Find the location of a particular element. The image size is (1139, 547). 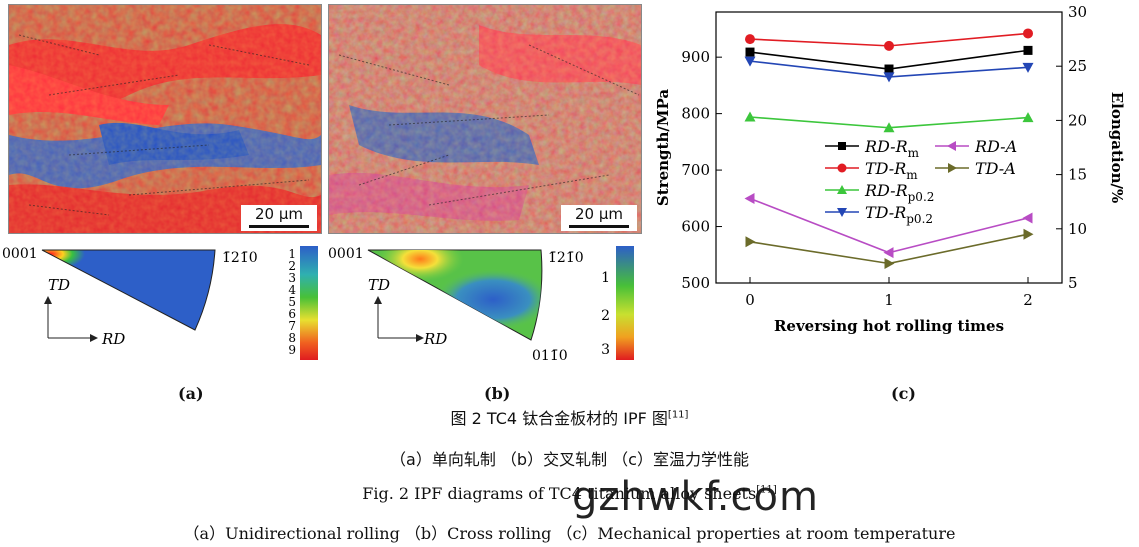

panel-label-a: (a) is located at coordinates (191, 393).